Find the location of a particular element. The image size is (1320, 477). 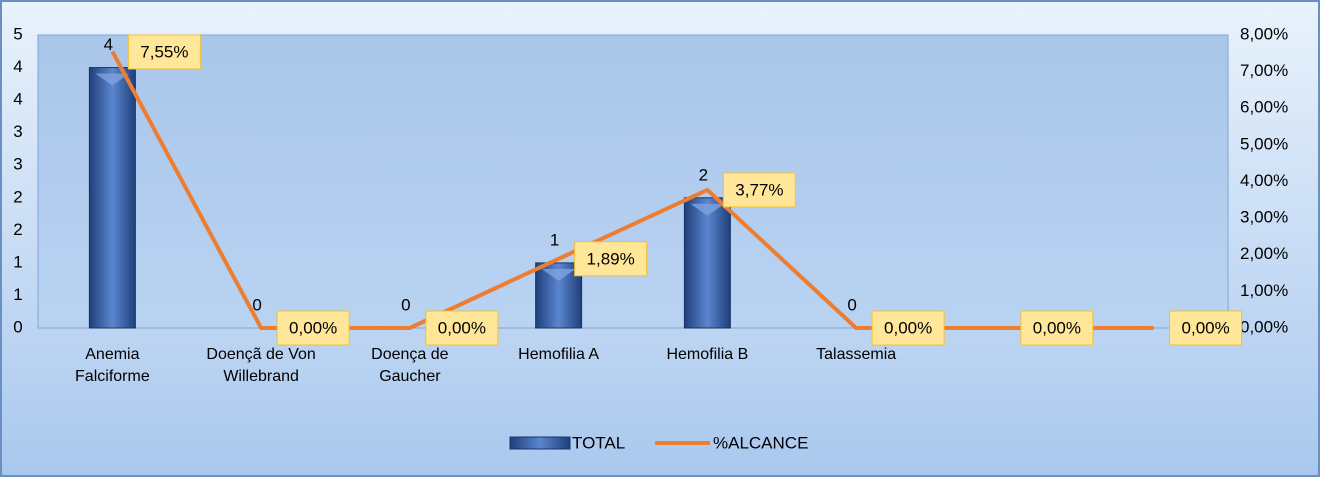

line-data-label: 3,77% is located at coordinates (759, 189).